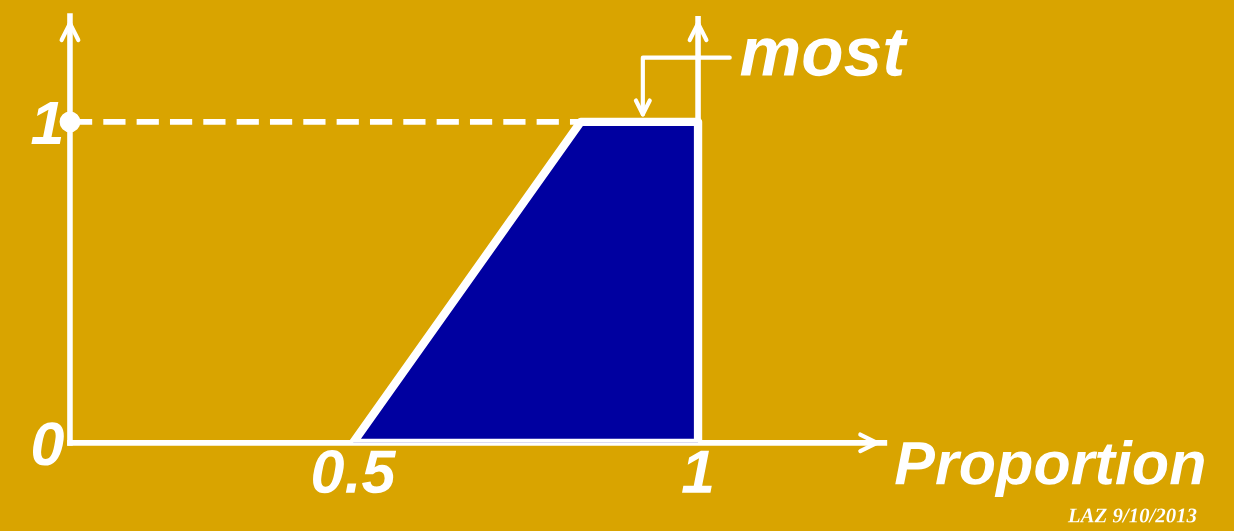 Image resolution: width=1234 pixels, height=531 pixels. What do you see at coordinates (48, 444) in the screenshot?
I see `y-tick-label: 0` at bounding box center [48, 444].